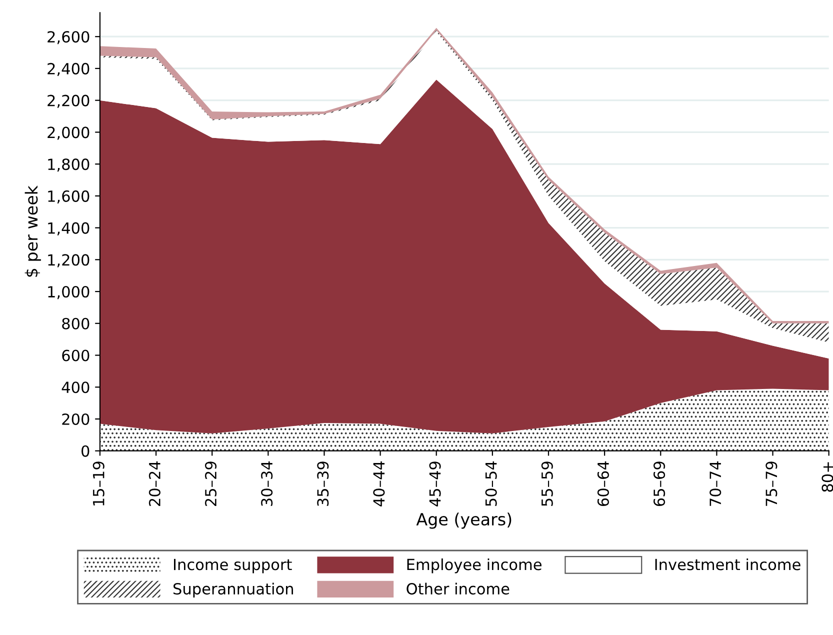  What do you see at coordinates (69, 293) in the screenshot?
I see `y-tick-label: 1,000` at bounding box center [69, 293].